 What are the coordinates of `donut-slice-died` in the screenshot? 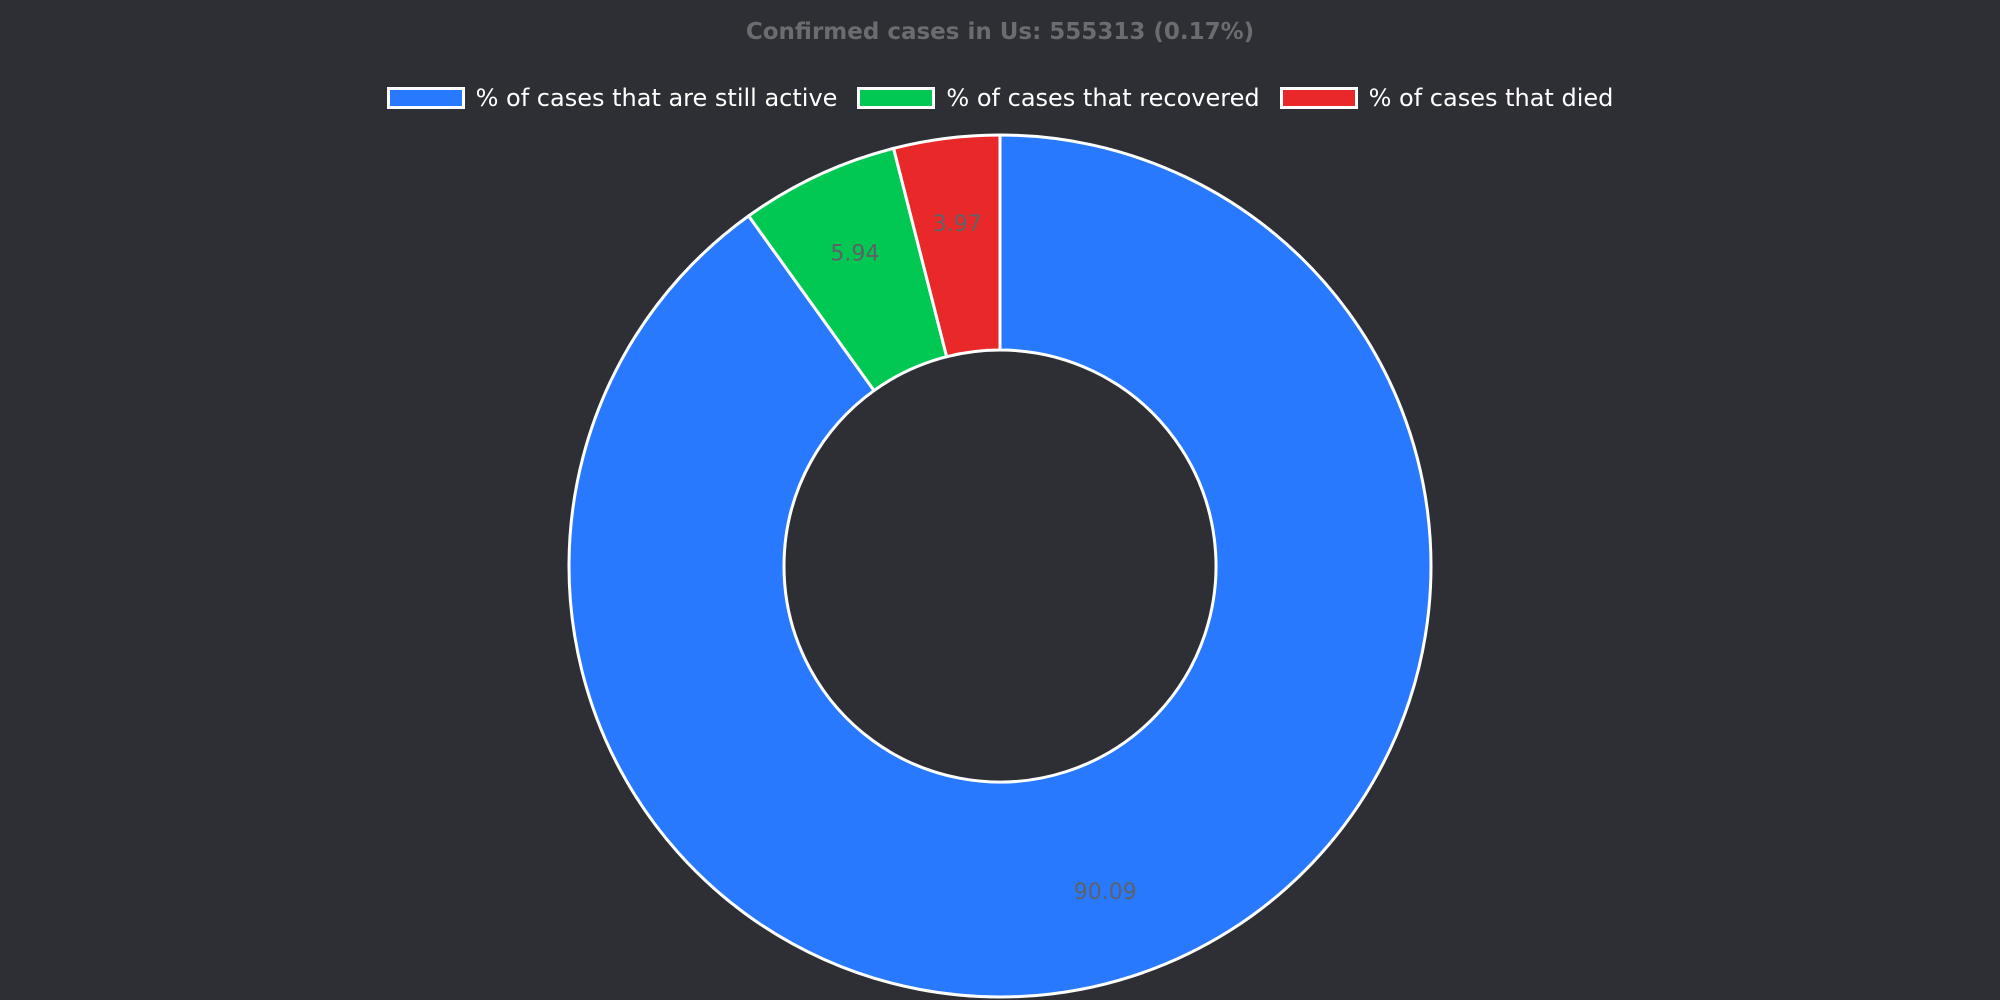 It's located at (947, 246).